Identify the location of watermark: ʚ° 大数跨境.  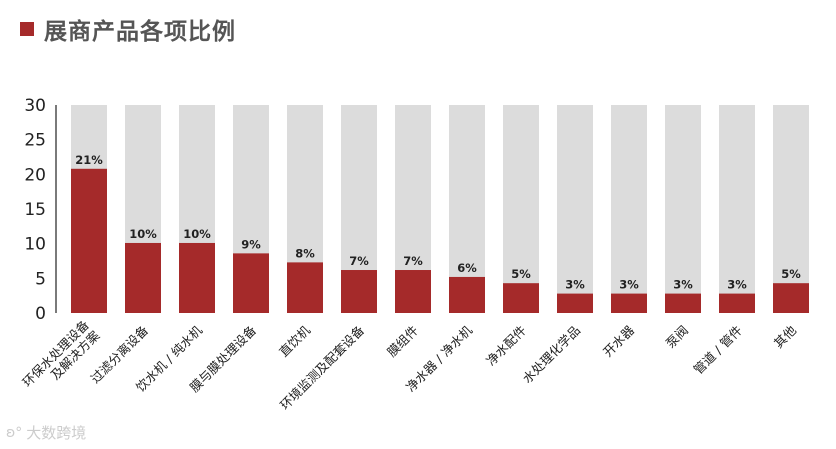
(46, 432).